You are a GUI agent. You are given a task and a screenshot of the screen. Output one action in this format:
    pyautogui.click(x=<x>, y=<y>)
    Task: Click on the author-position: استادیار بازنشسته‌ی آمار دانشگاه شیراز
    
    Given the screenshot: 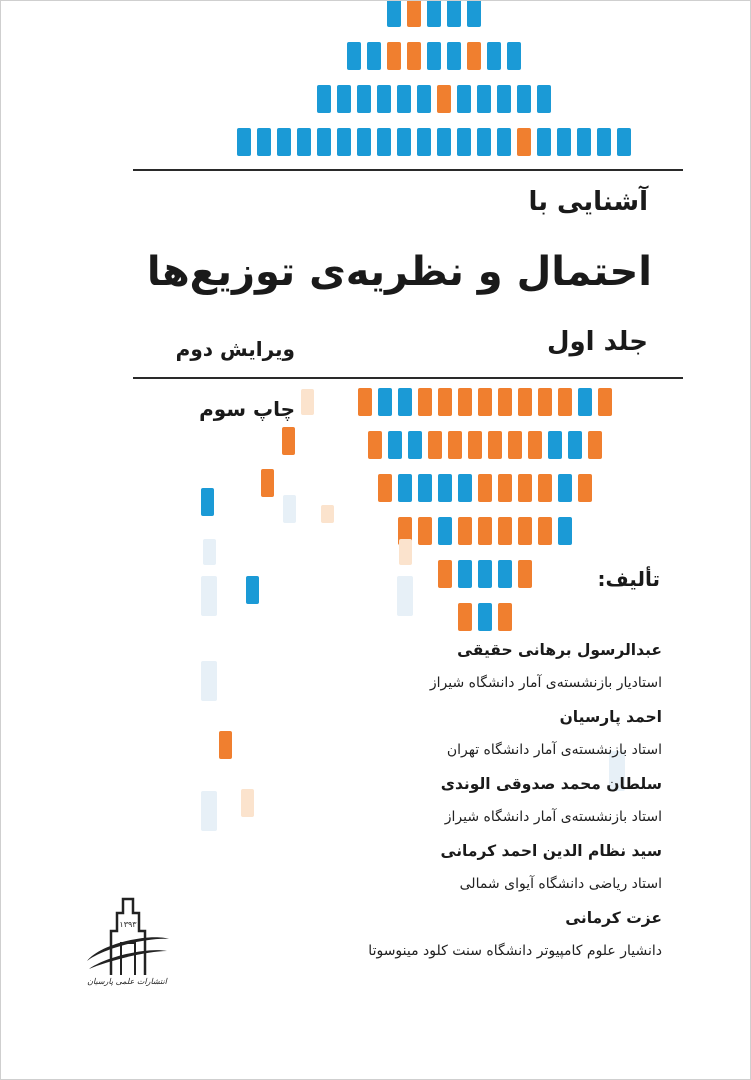 What is the action you would take?
    pyautogui.click(x=545, y=683)
    